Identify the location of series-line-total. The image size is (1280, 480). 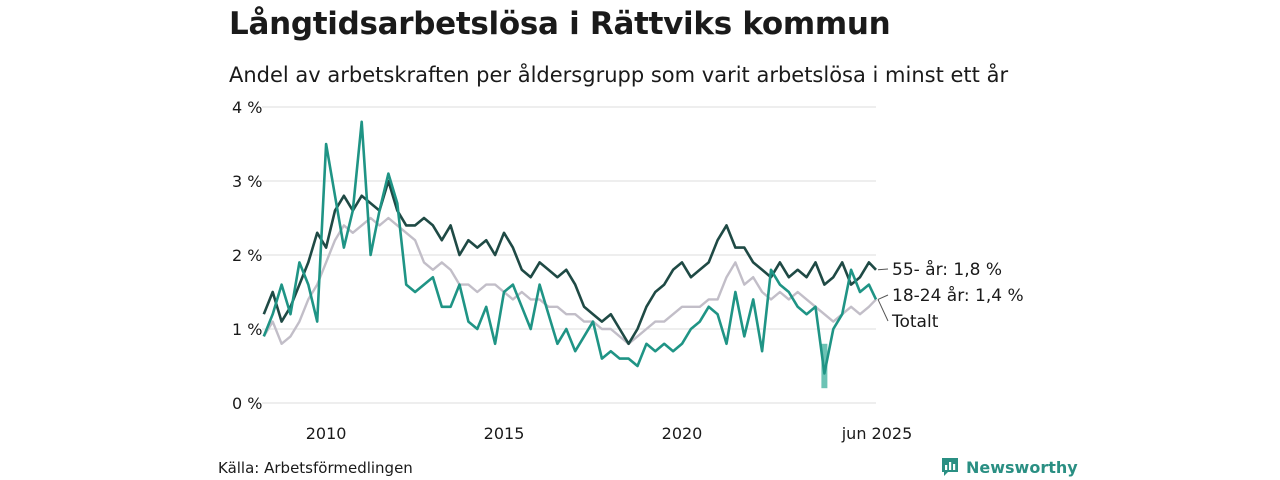
(569, 280).